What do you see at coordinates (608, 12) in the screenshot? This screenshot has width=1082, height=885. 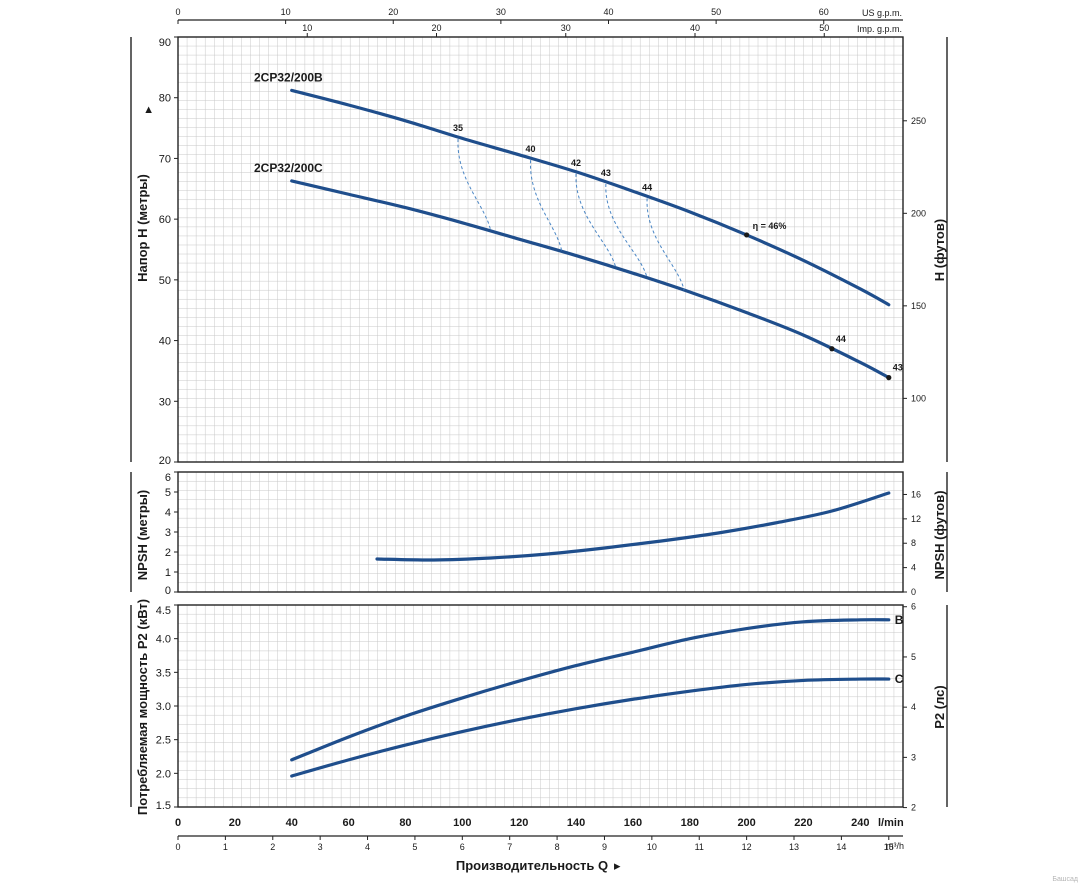 I see `us-gpm-tick-label: 40` at bounding box center [608, 12].